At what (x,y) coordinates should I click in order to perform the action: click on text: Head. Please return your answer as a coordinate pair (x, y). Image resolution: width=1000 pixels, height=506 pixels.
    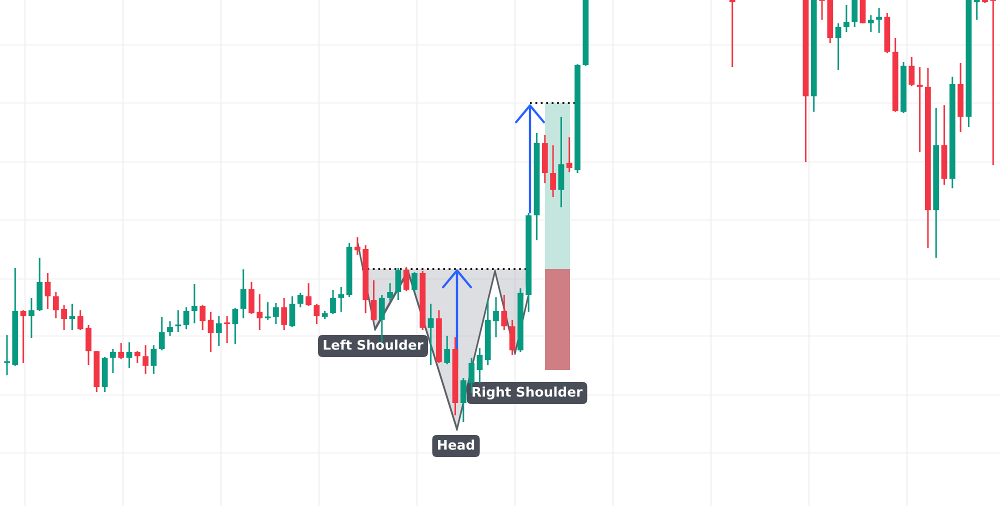
    Looking at the image, I should click on (456, 445).